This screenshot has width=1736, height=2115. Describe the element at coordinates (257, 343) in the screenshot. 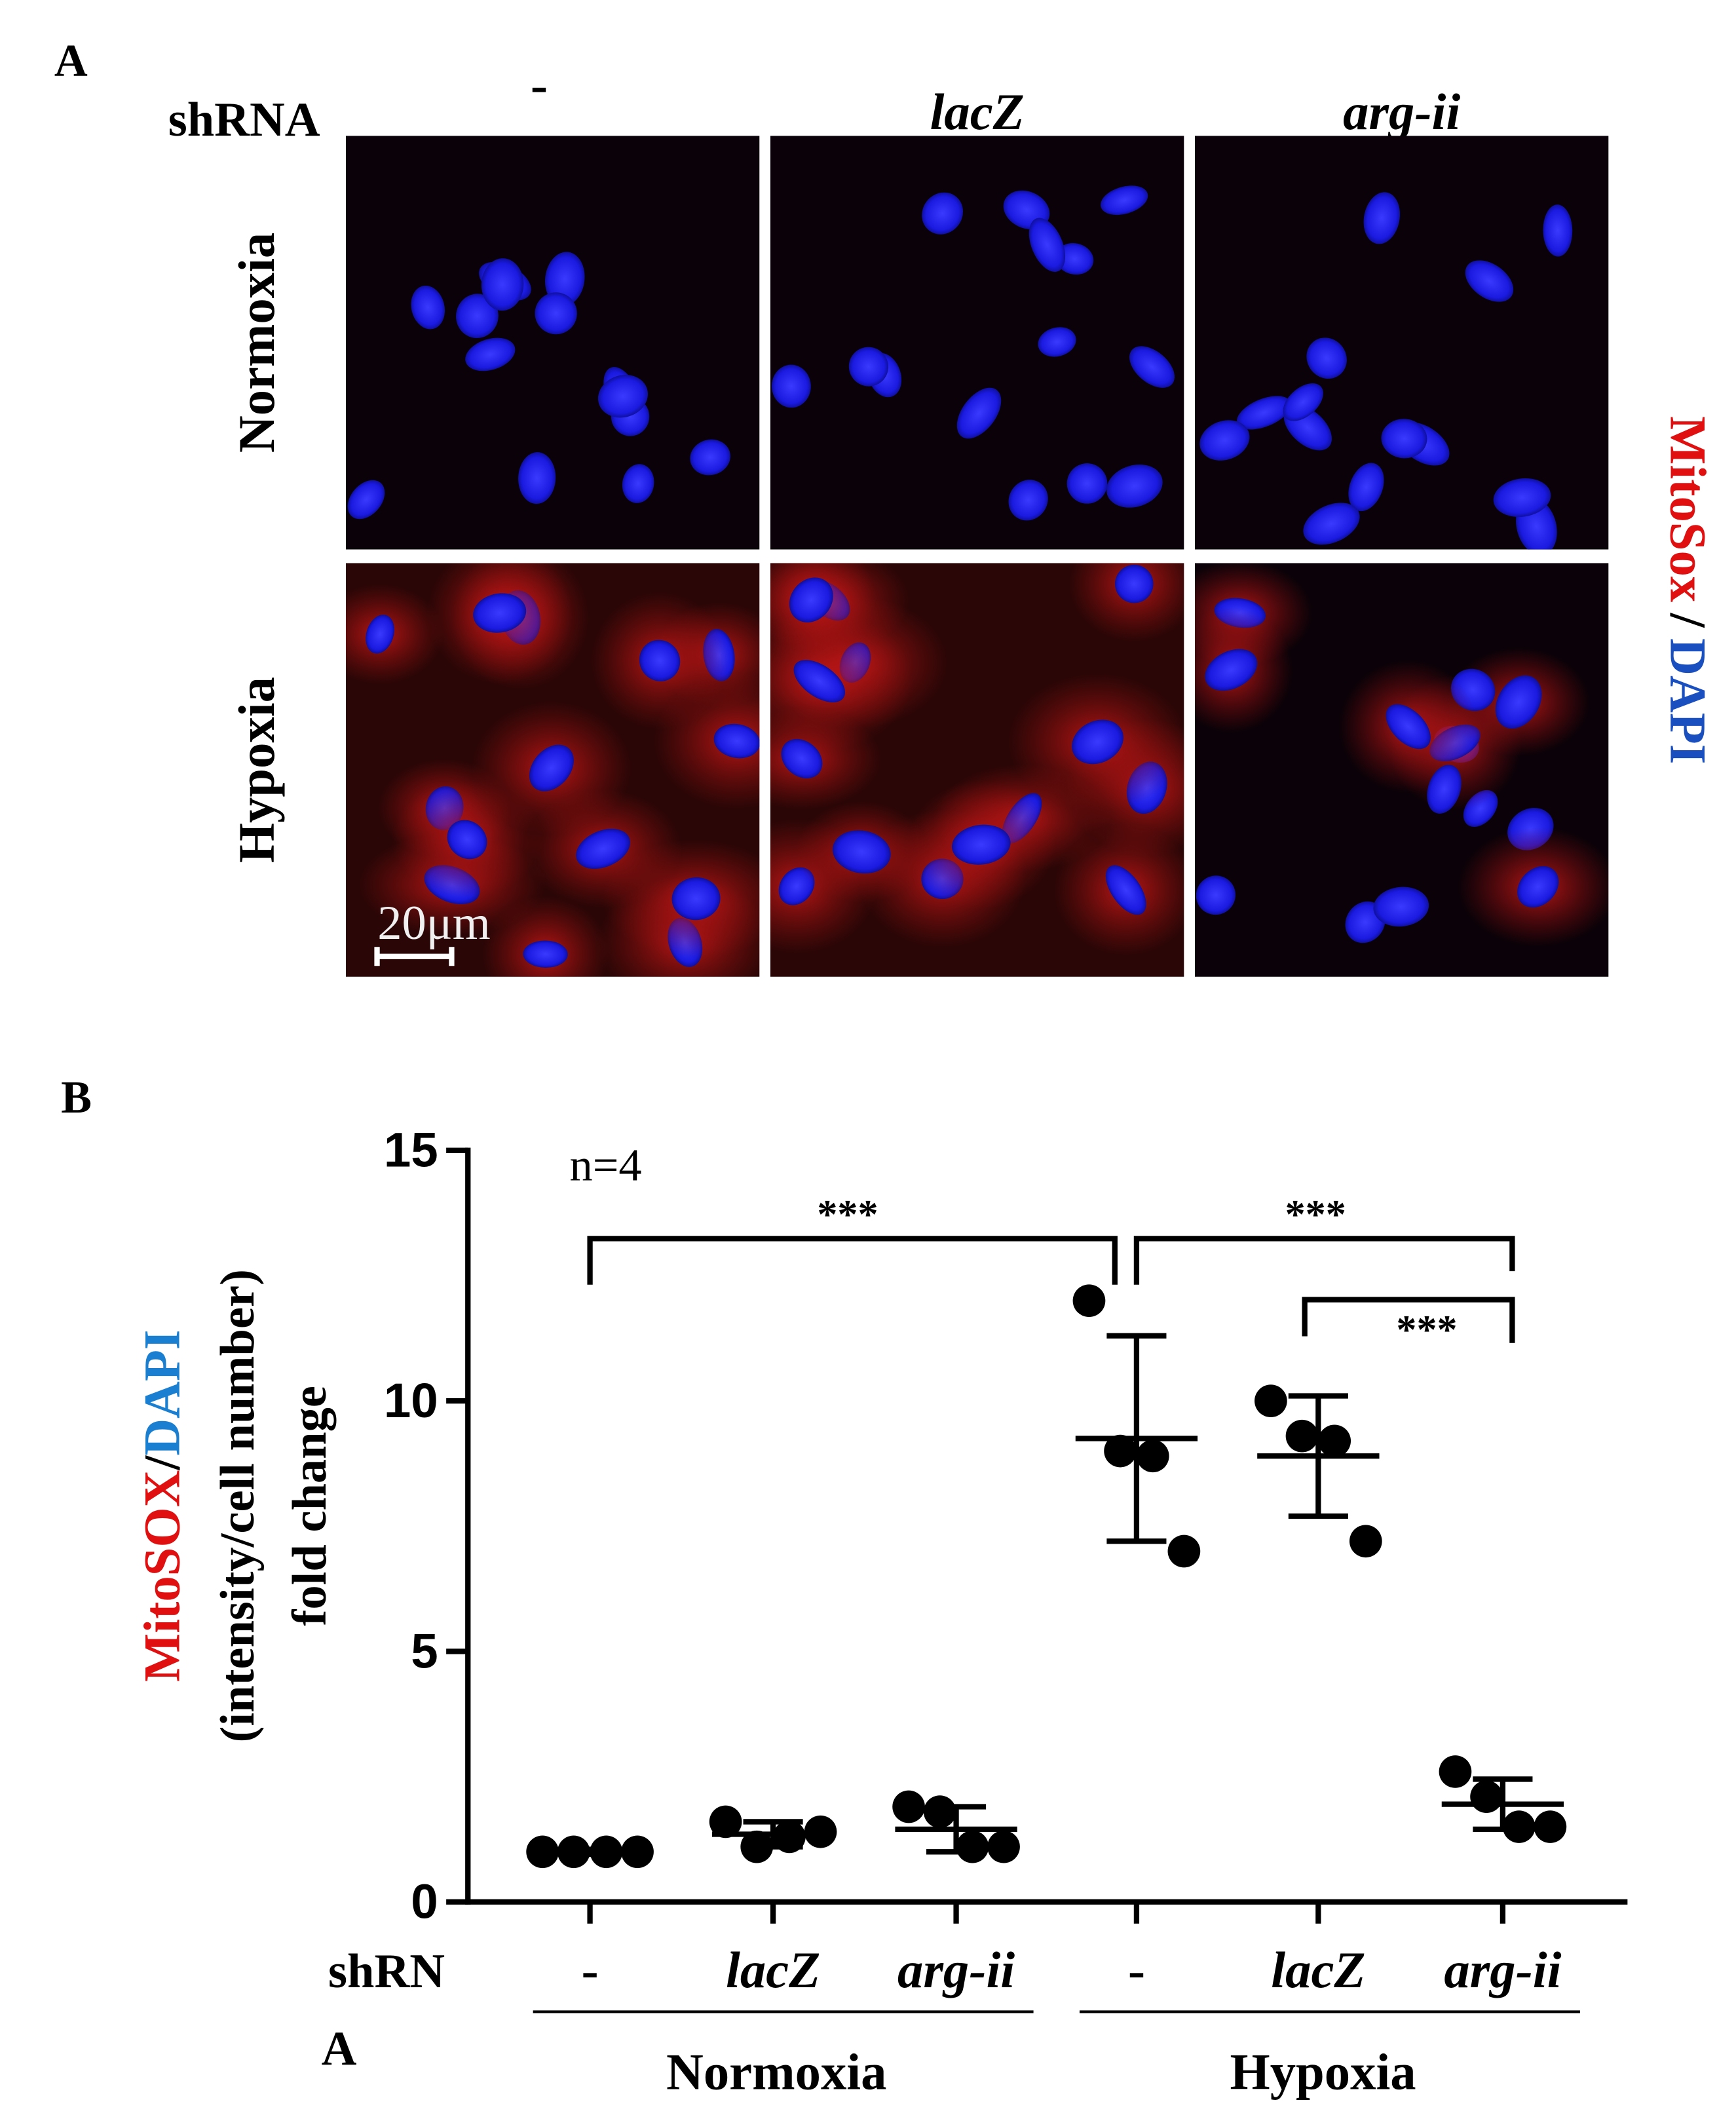

I see `row-label: Normoxia` at that location.